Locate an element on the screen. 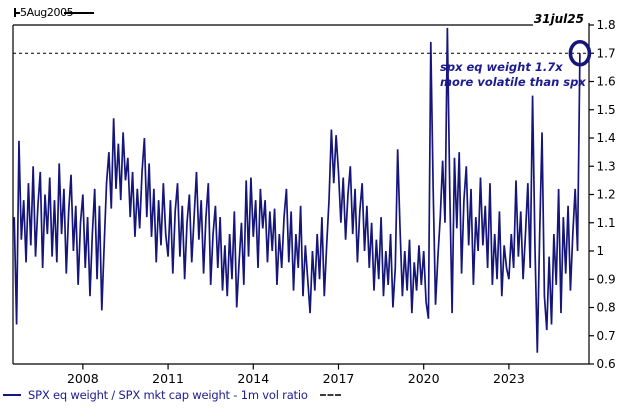  dashed-line-swatch-icon is located at coordinates (330, 395).